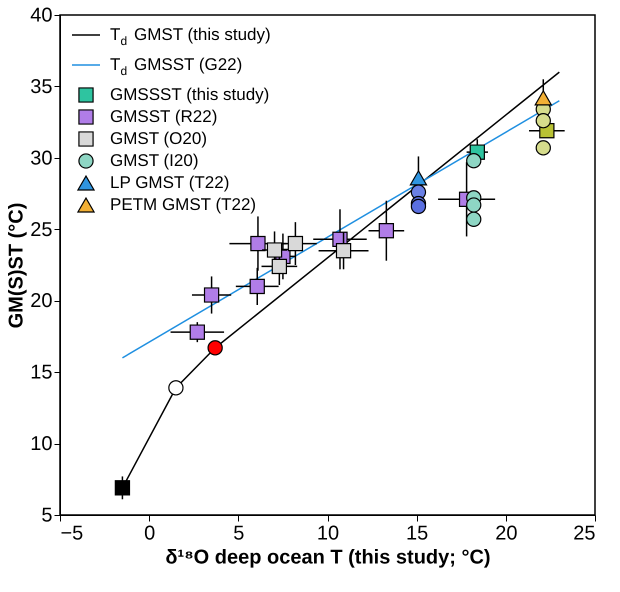 This screenshot has height=592, width=620. Describe the element at coordinates (328, 533) in the screenshot. I see `x-tick-label: 10` at that location.